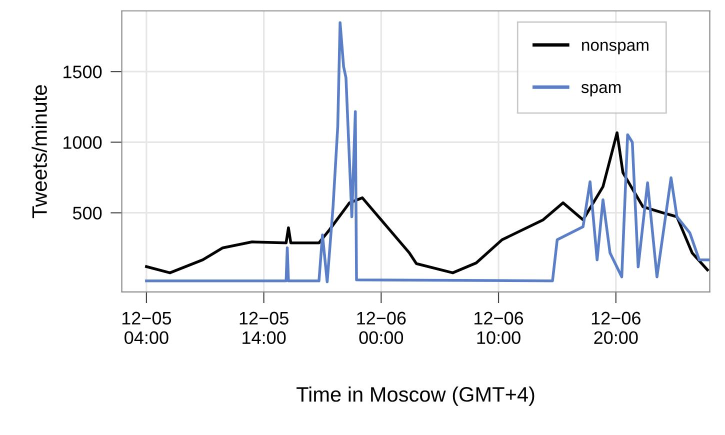  Describe the element at coordinates (415, 396) in the screenshot. I see `x-axis-title: Time in Moscow (GMT+4)` at that location.